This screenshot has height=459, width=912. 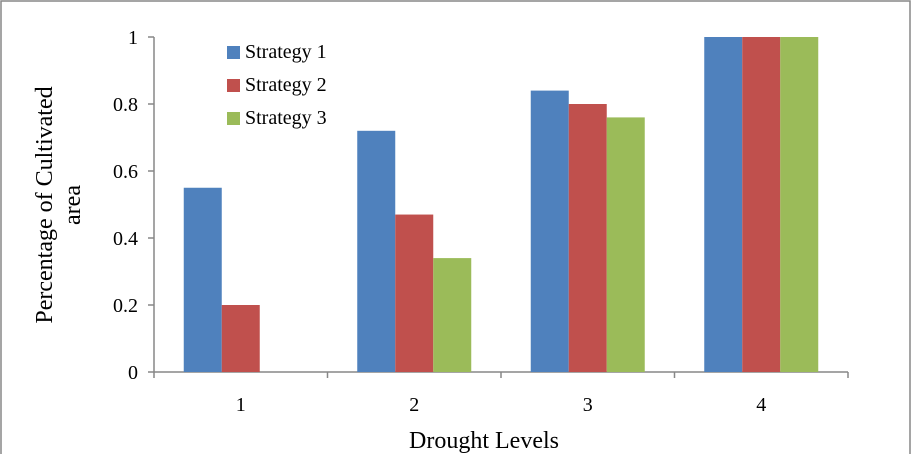 I want to click on x-tick-label: 4, so click(x=761, y=405).